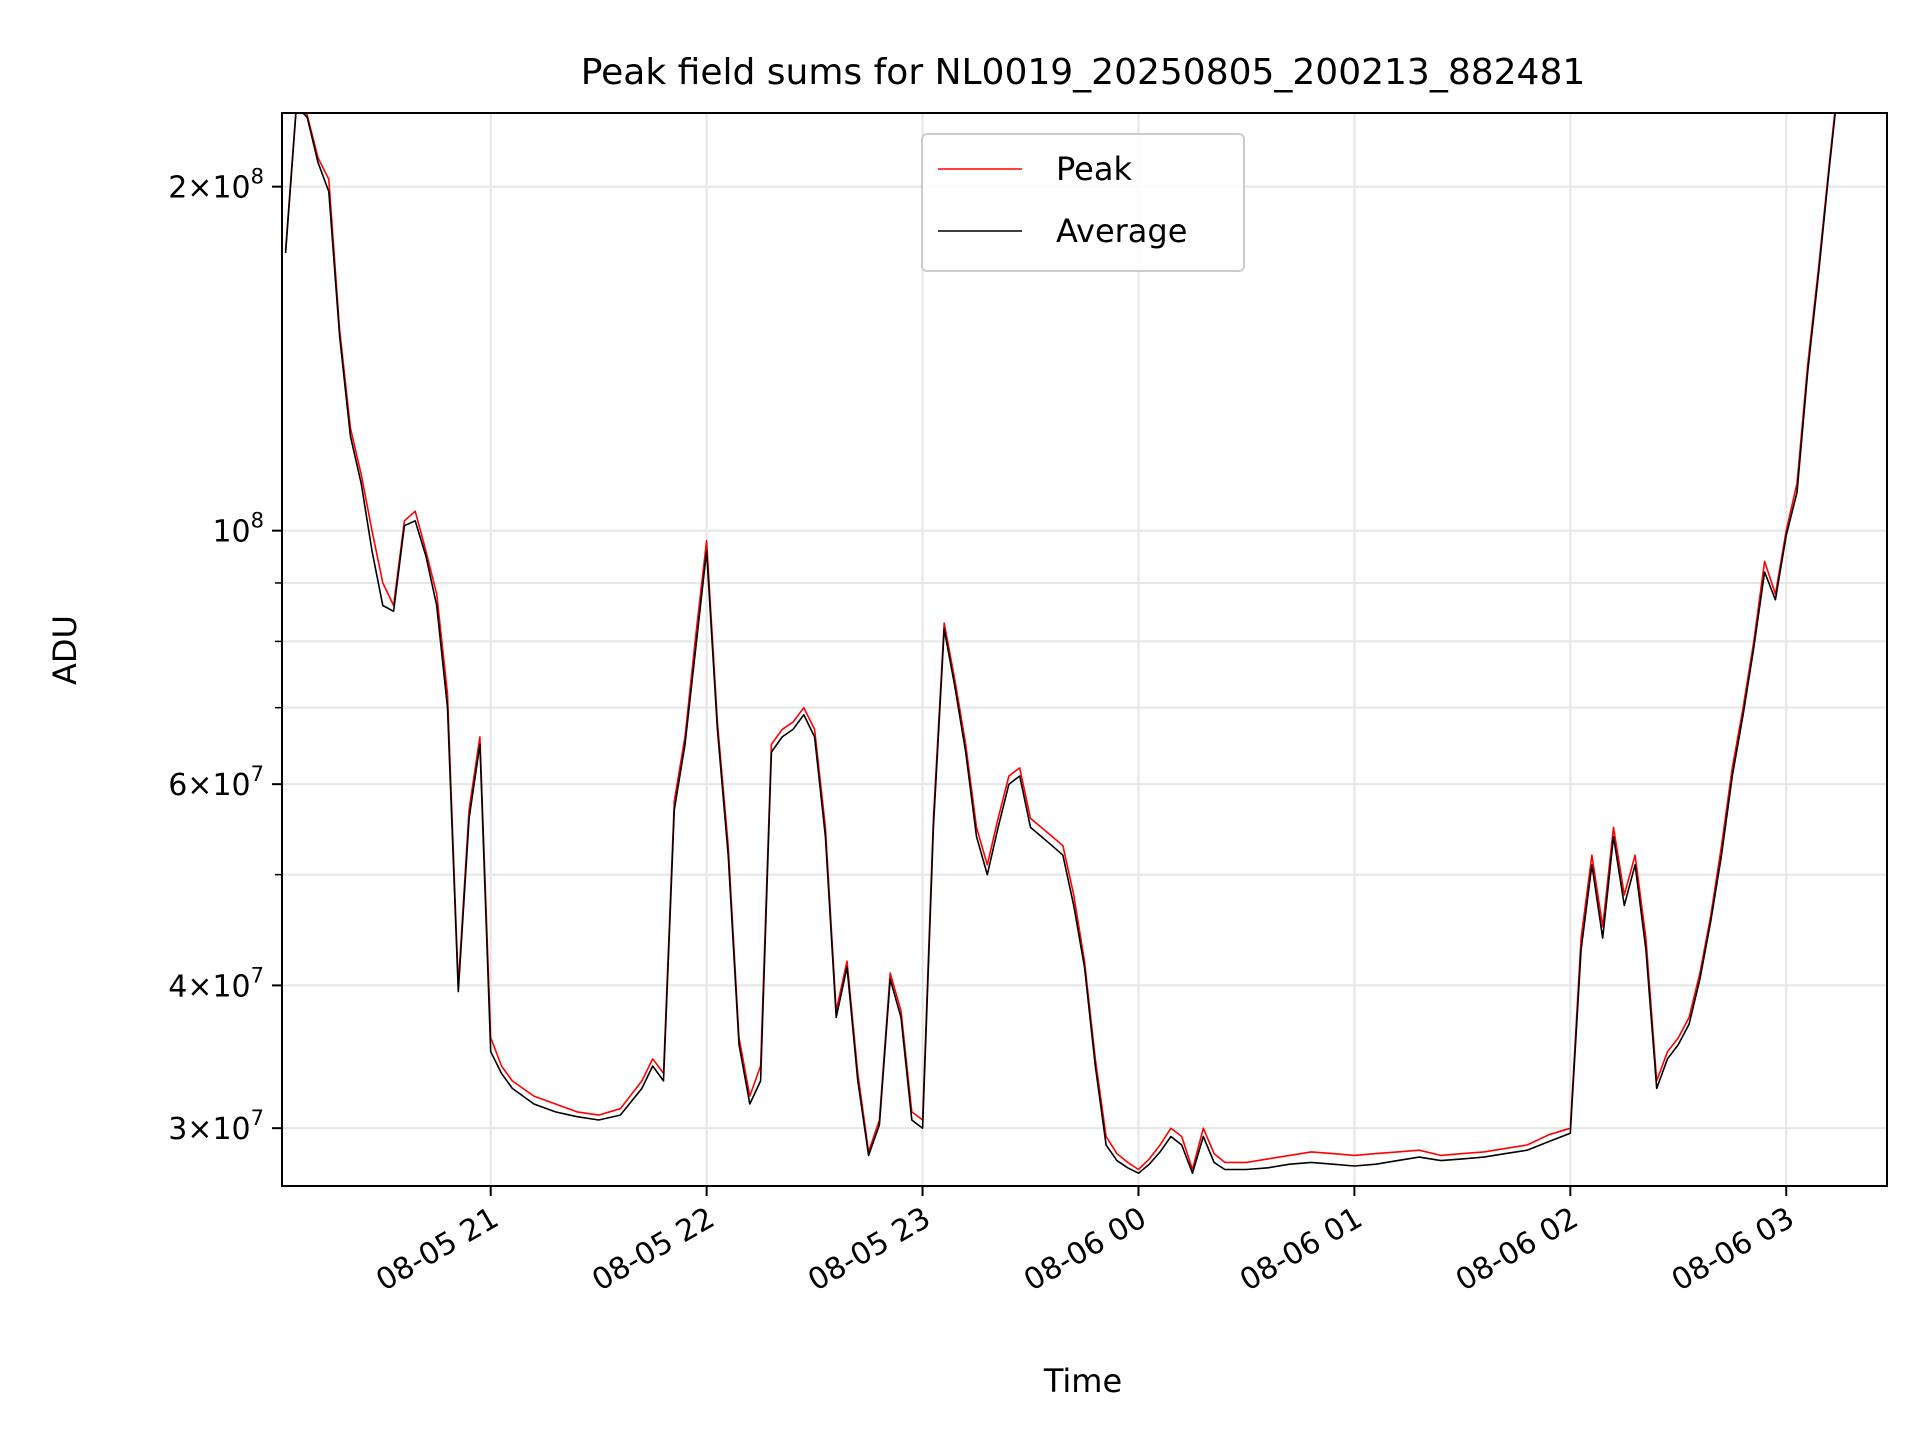 The width and height of the screenshot is (1920, 1440). I want to click on y-tick-label: 4×107, so click(216, 983).